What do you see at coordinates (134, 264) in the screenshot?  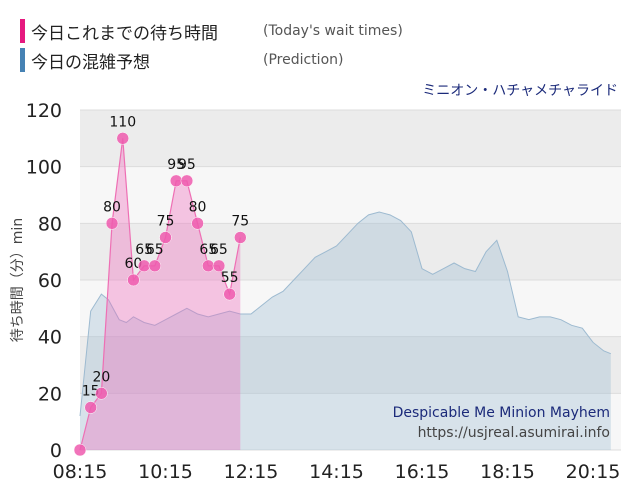 I see `today-point-label: 60` at bounding box center [134, 264].